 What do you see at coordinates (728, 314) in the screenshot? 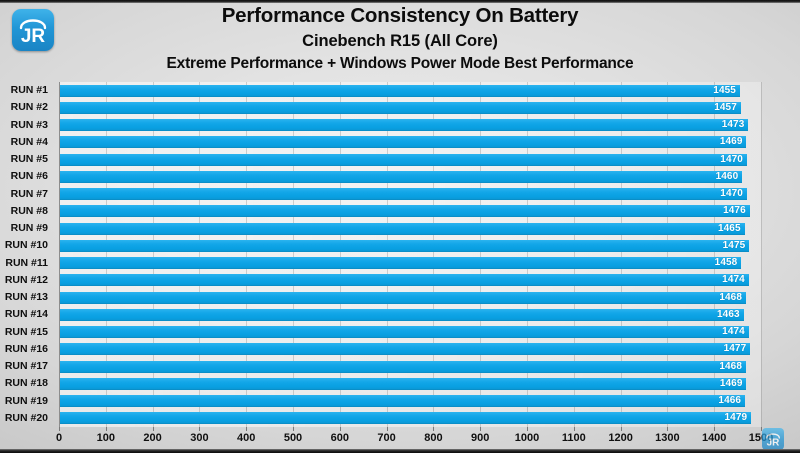
I see `bar-value-label: 1463` at bounding box center [728, 314].